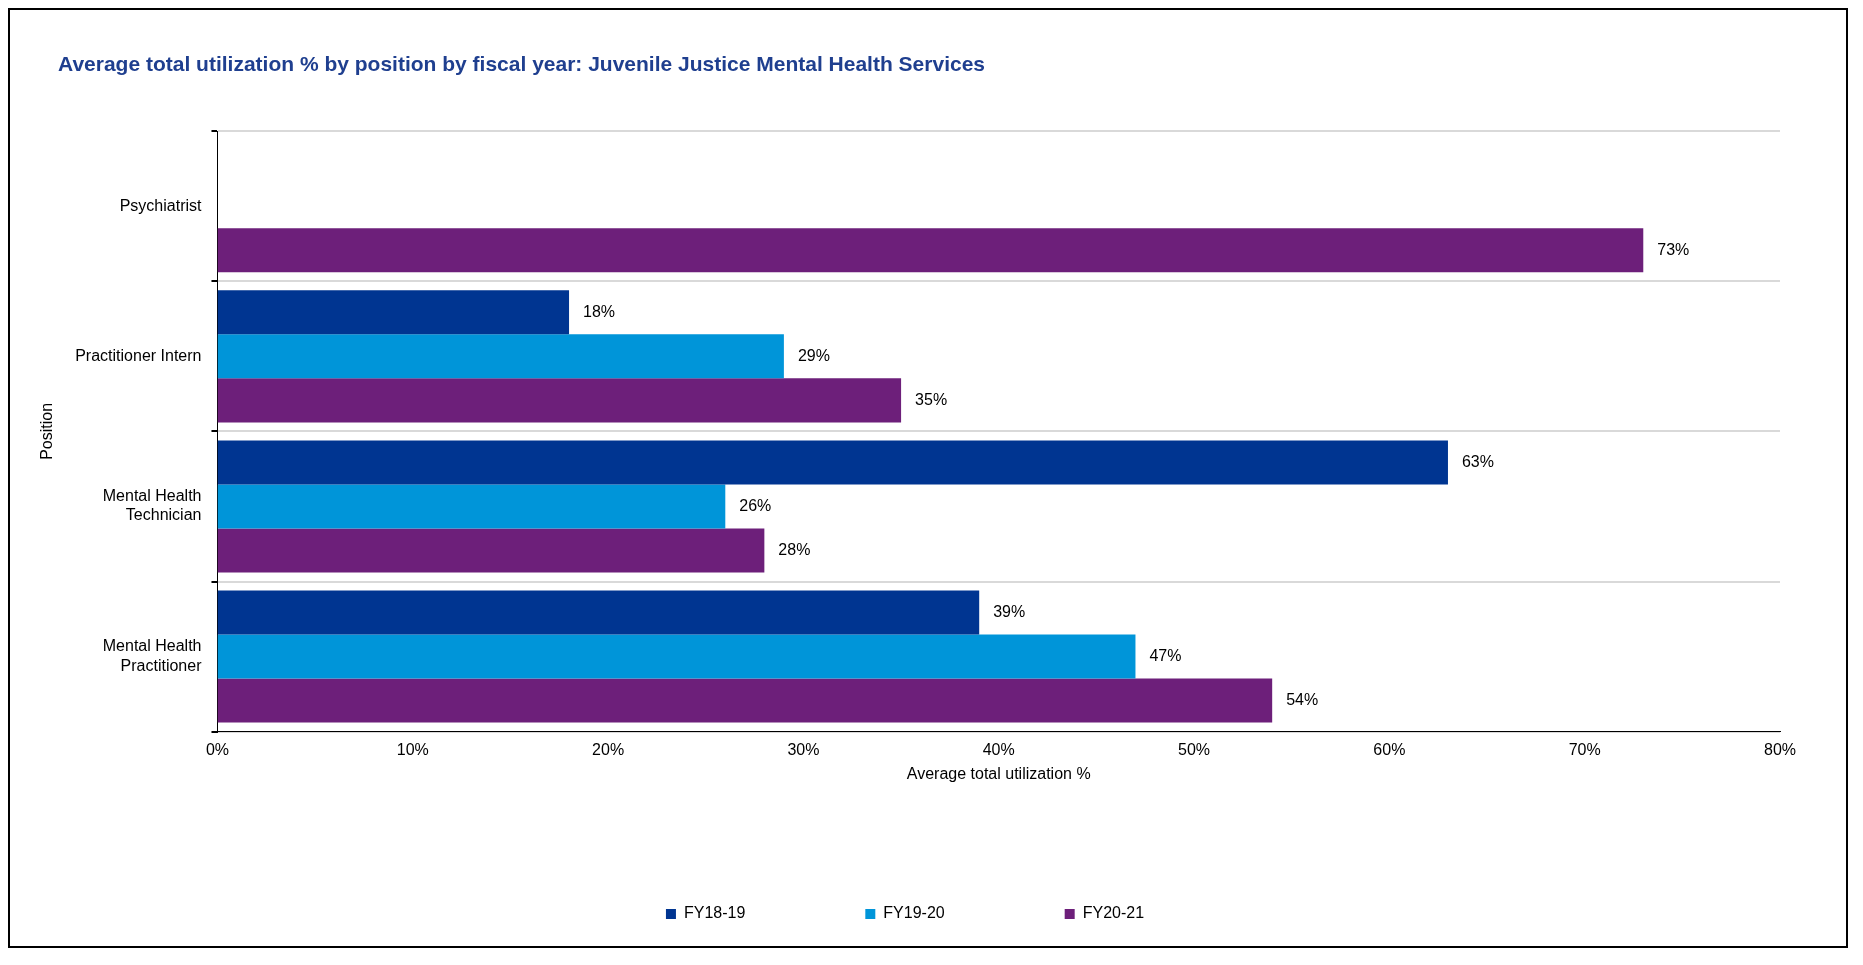  What do you see at coordinates (914, 913) in the screenshot?
I see `legend-label: FY19-20` at bounding box center [914, 913].